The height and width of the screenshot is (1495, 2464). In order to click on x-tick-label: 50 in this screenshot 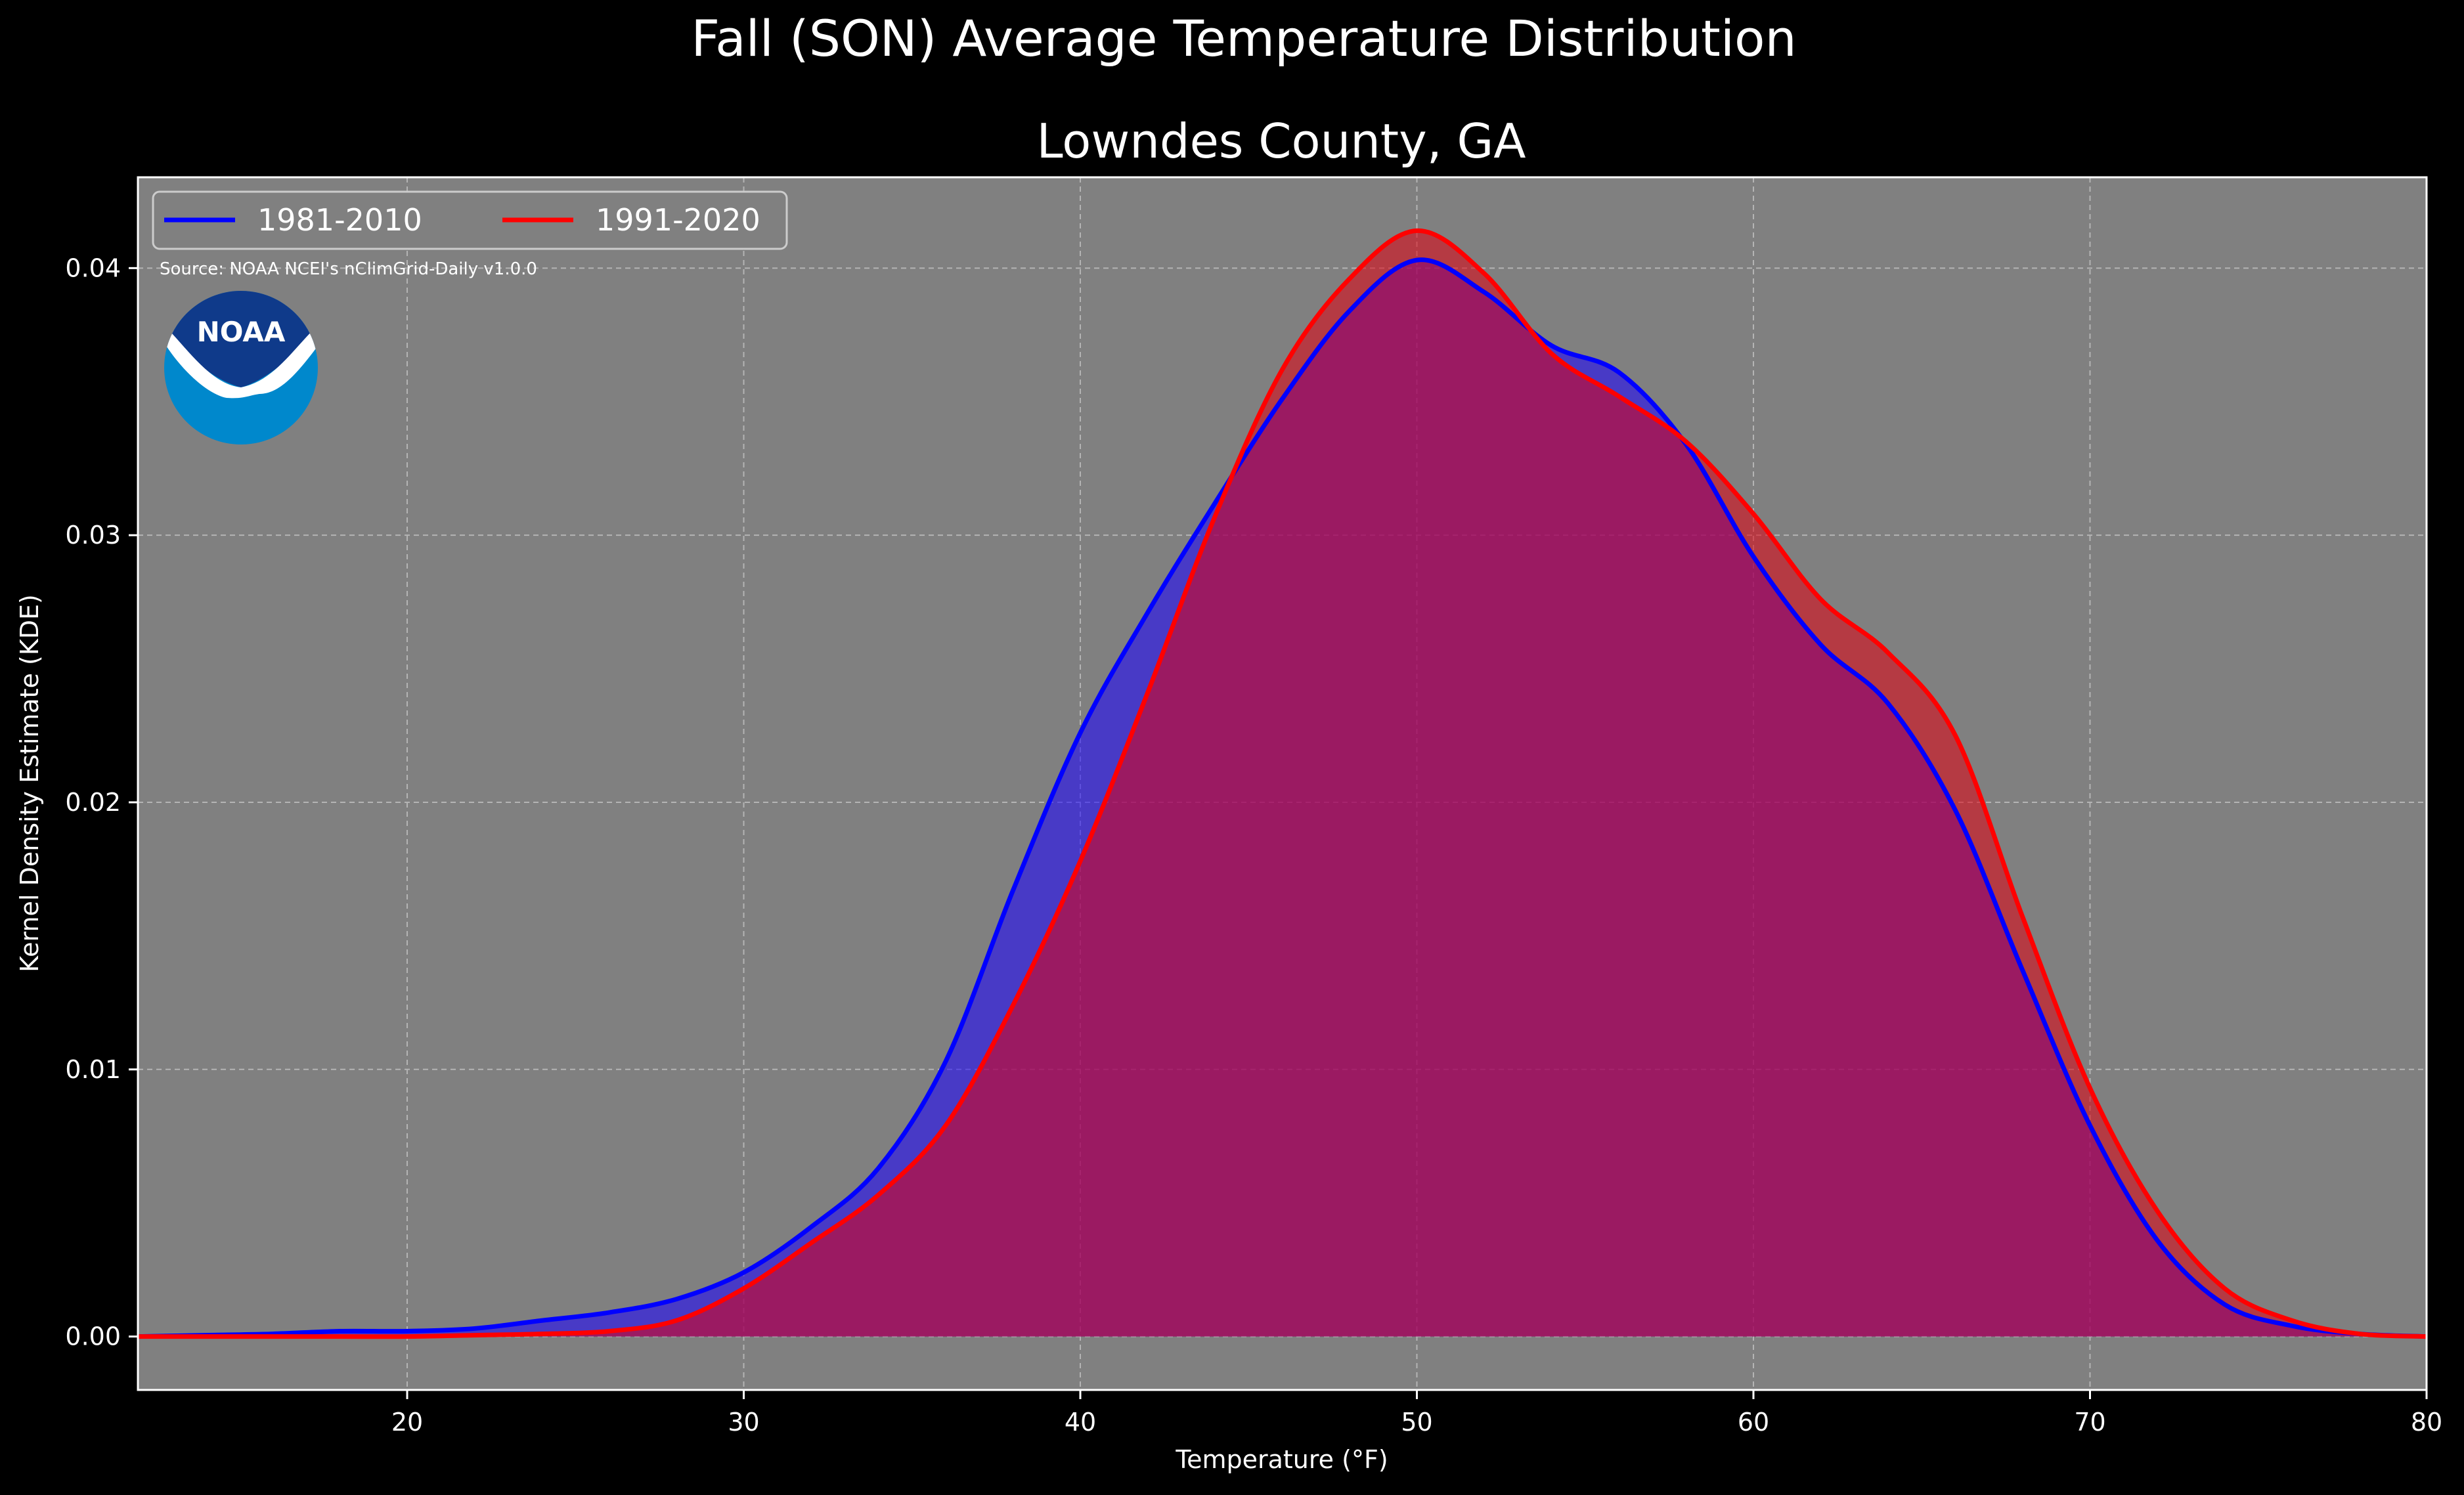, I will do `click(1417, 1422)`.